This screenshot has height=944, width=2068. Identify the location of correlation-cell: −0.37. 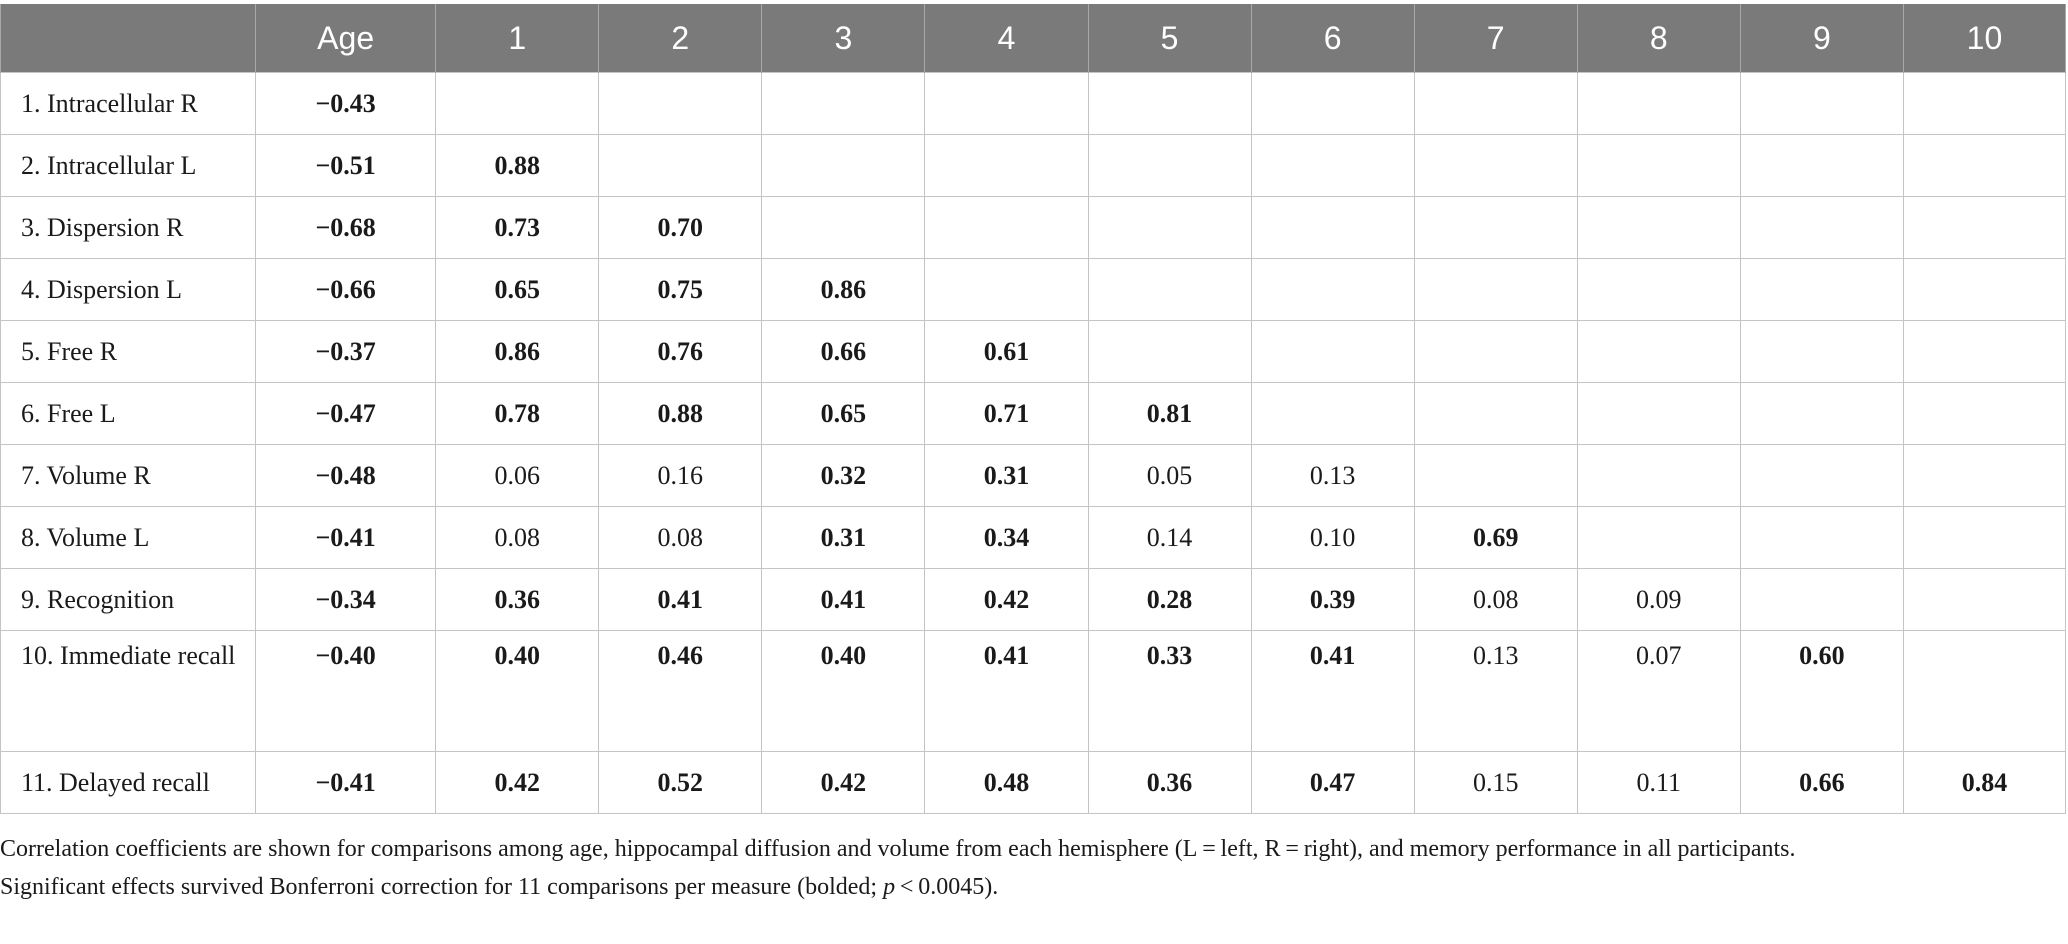
(346, 351).